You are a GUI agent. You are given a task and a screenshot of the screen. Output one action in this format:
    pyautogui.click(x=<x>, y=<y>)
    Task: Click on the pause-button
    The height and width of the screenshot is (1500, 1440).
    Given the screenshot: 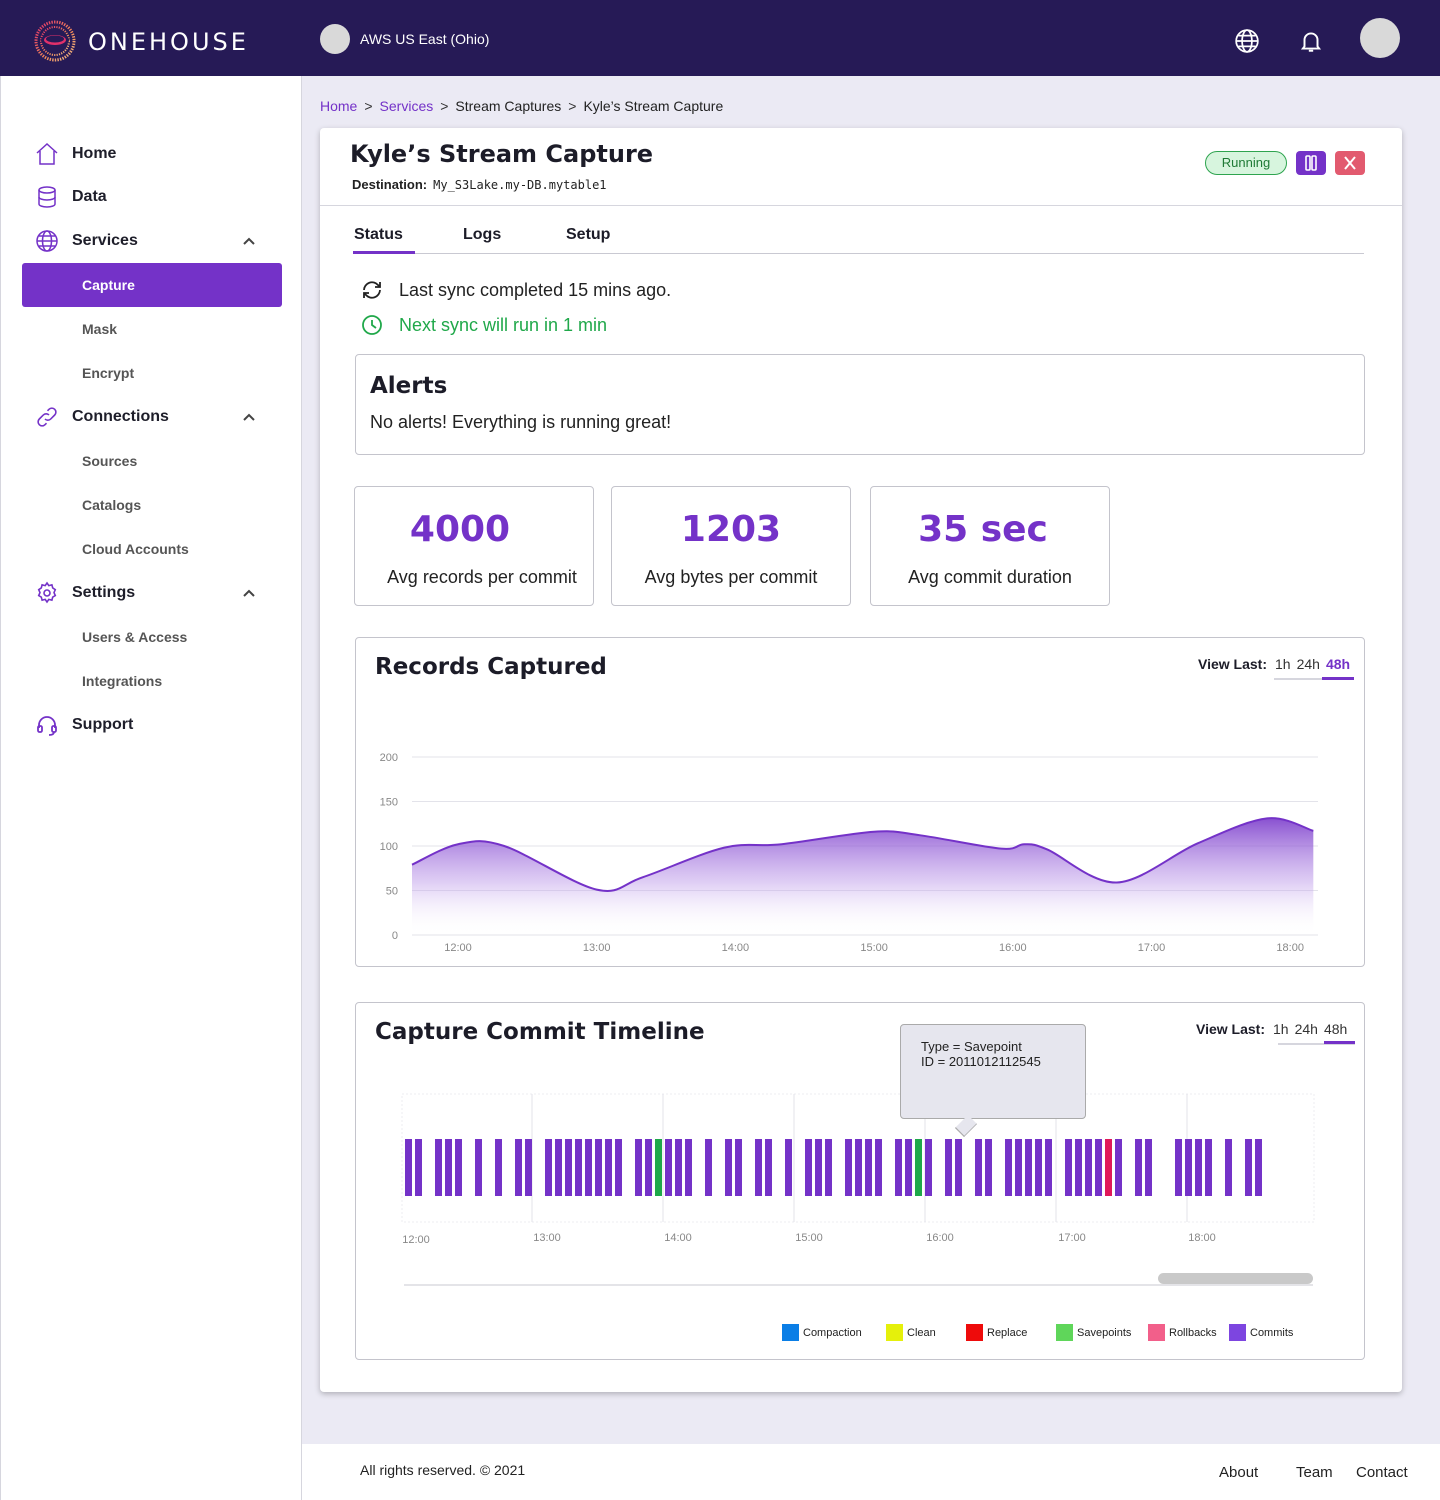 What is the action you would take?
    pyautogui.click(x=1311, y=163)
    